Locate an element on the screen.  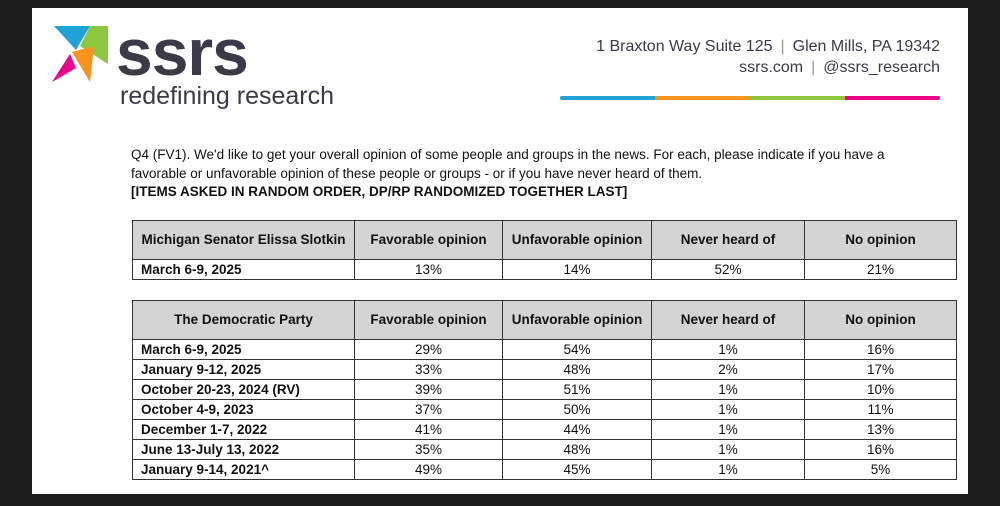
rainbow-divider is located at coordinates (750, 98).